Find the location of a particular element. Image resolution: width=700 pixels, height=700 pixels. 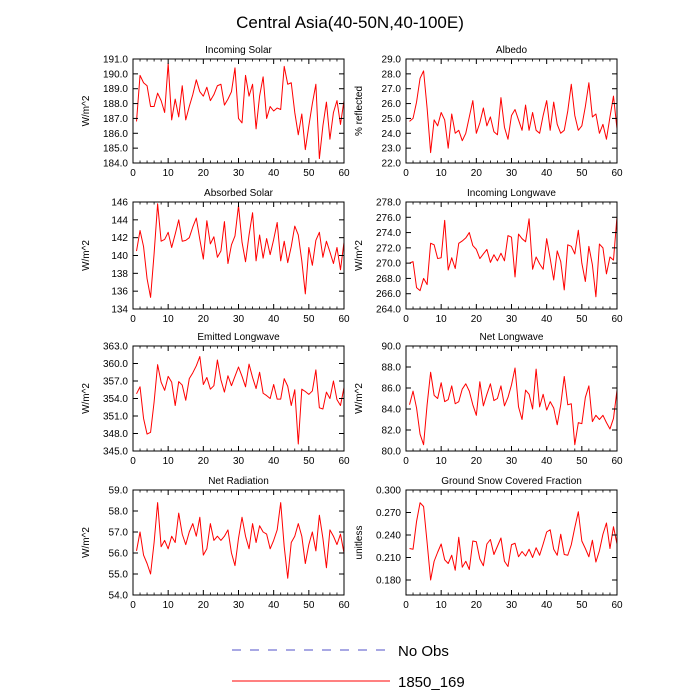

panel-title: Incoming Solar is located at coordinates (238, 50).